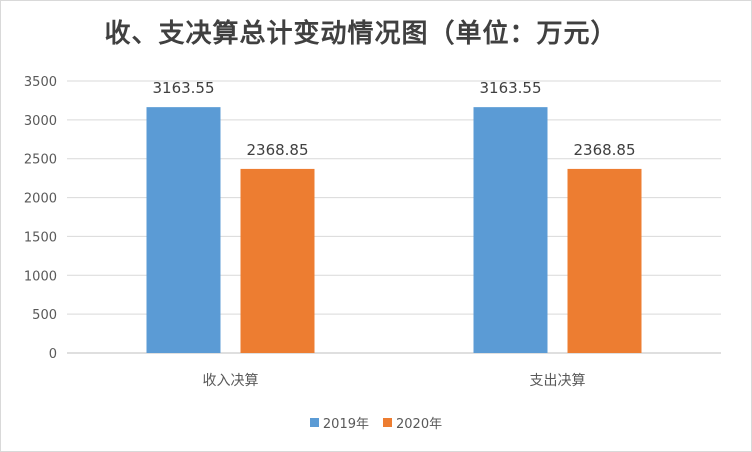 The width and height of the screenshot is (752, 452). I want to click on legend-entry-2019: 2019年, so click(339, 422).